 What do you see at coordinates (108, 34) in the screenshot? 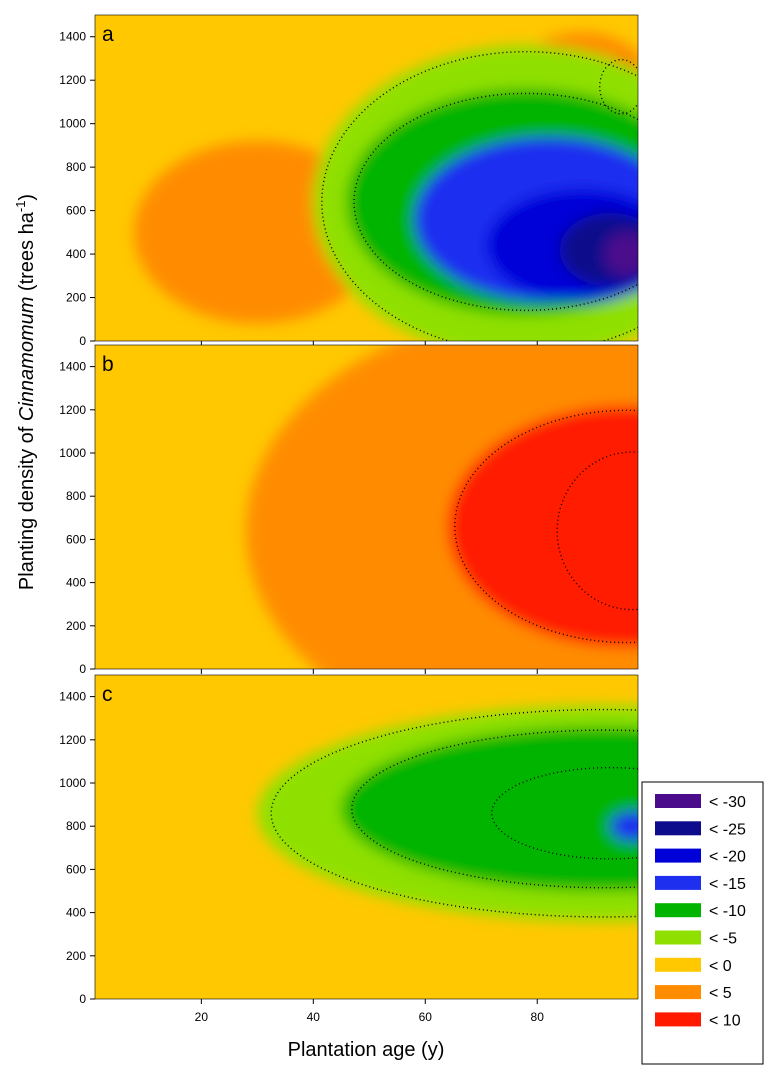
I see `panel-letter: a` at bounding box center [108, 34].